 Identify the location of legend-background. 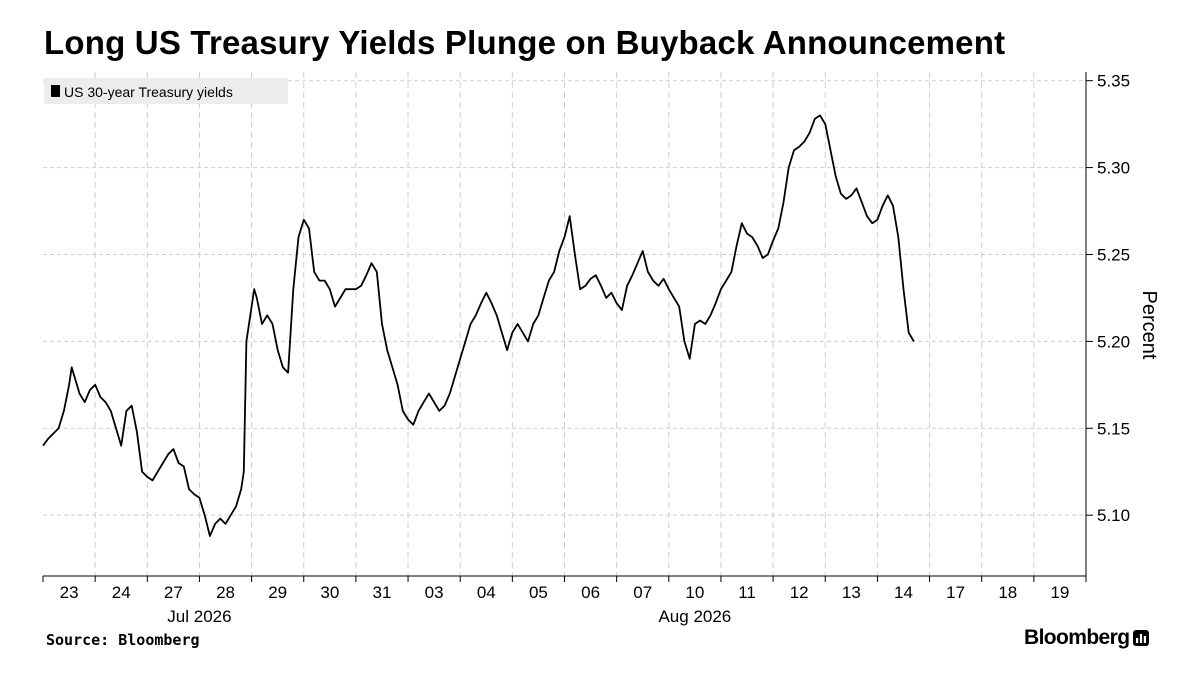
(166, 91).